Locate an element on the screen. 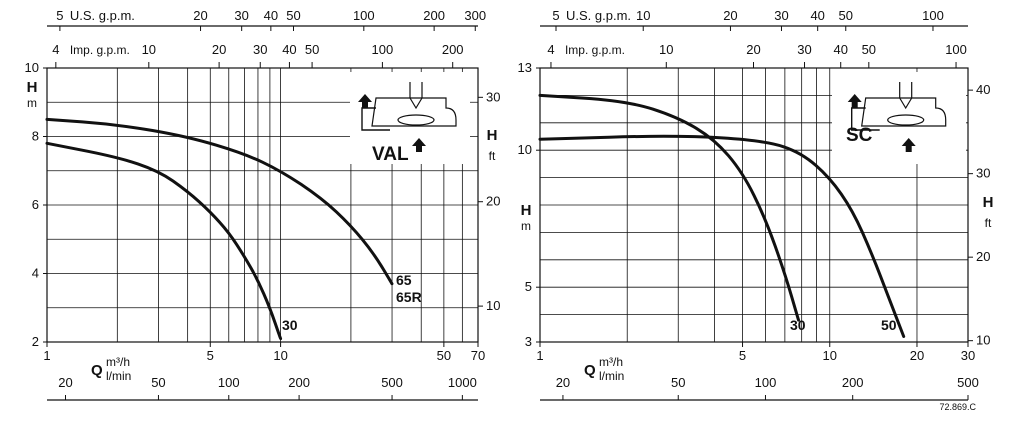 This screenshot has height=437, width=1024. y-left-tick-label: 5 is located at coordinates (528, 286).